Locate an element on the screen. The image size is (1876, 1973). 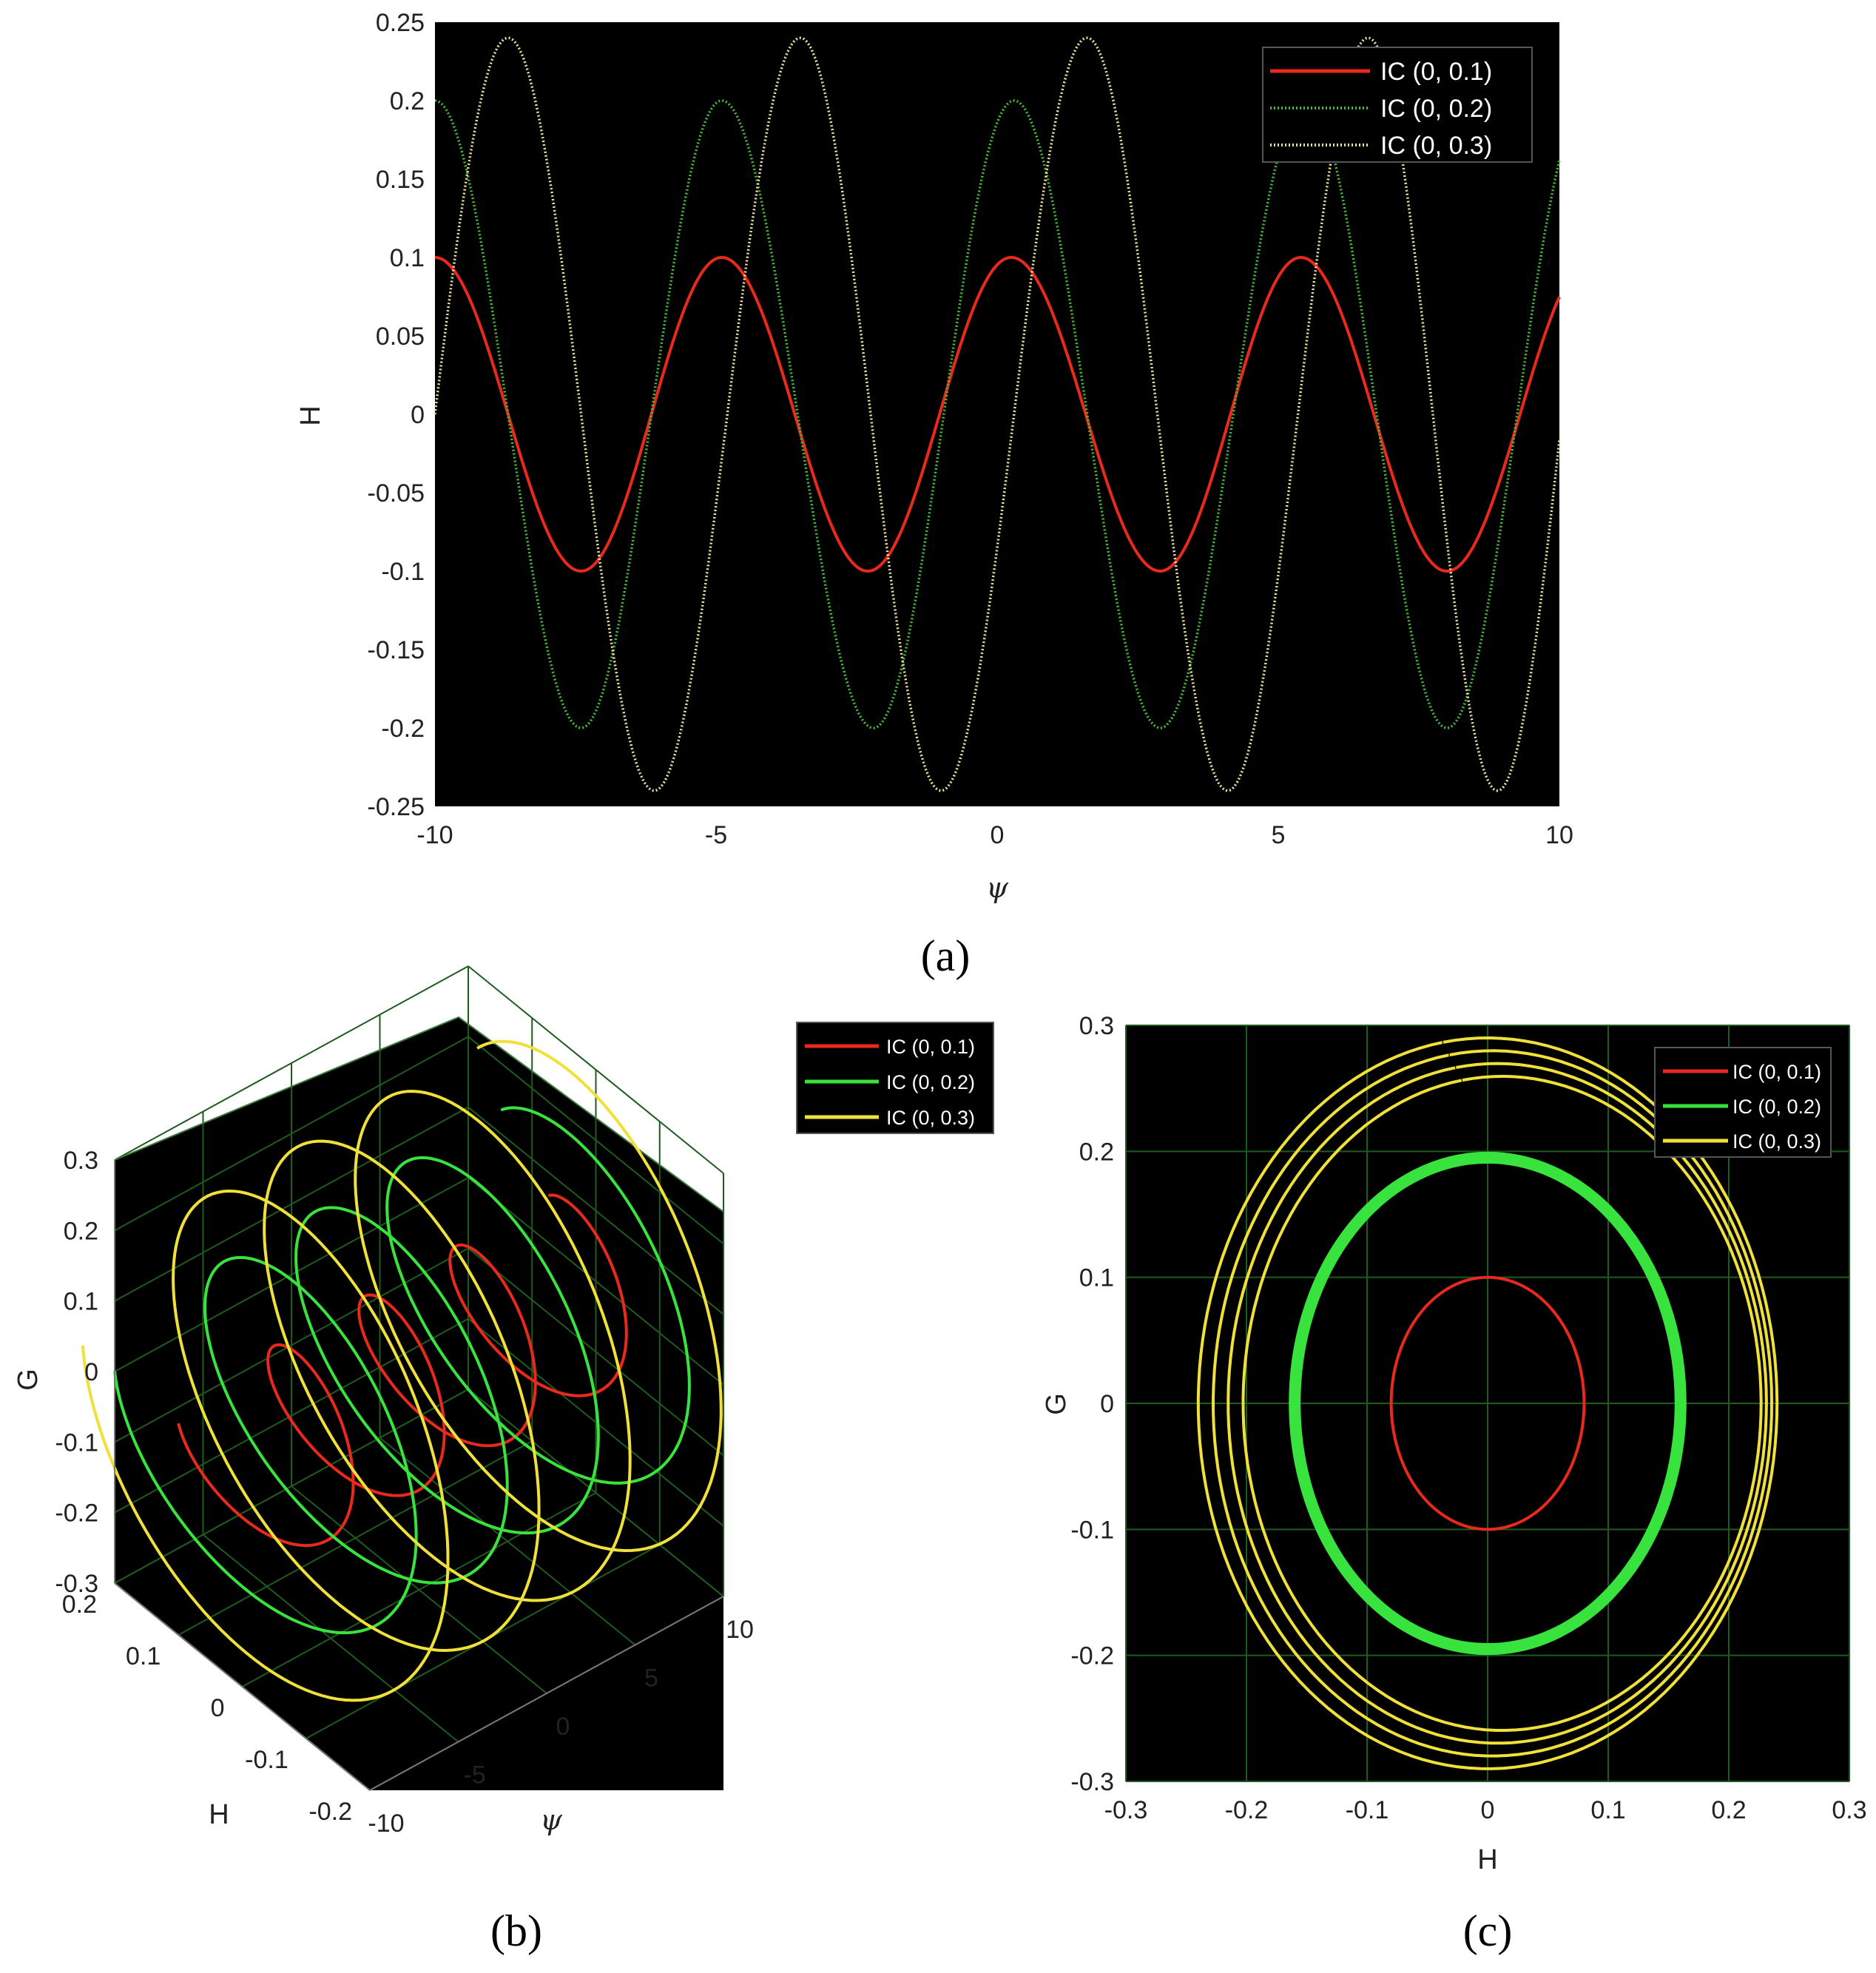
panel-a-y-tick-label: -0.1 is located at coordinates (403, 572).